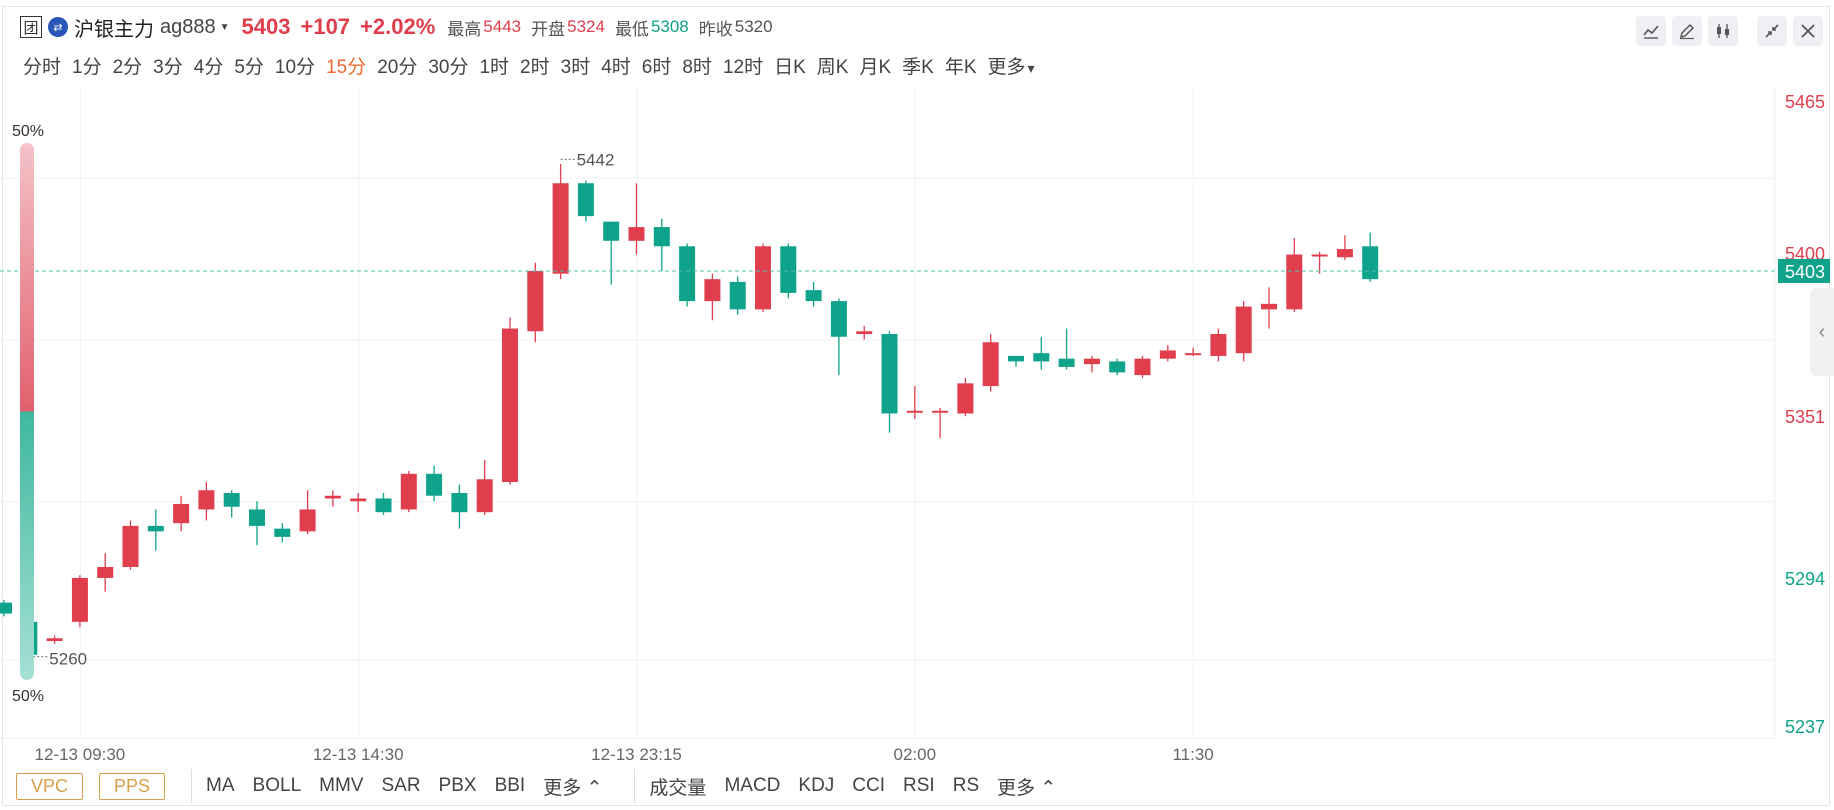 The width and height of the screenshot is (1834, 810). Describe the element at coordinates (656, 67) in the screenshot. I see `period-tab: 6时` at that location.